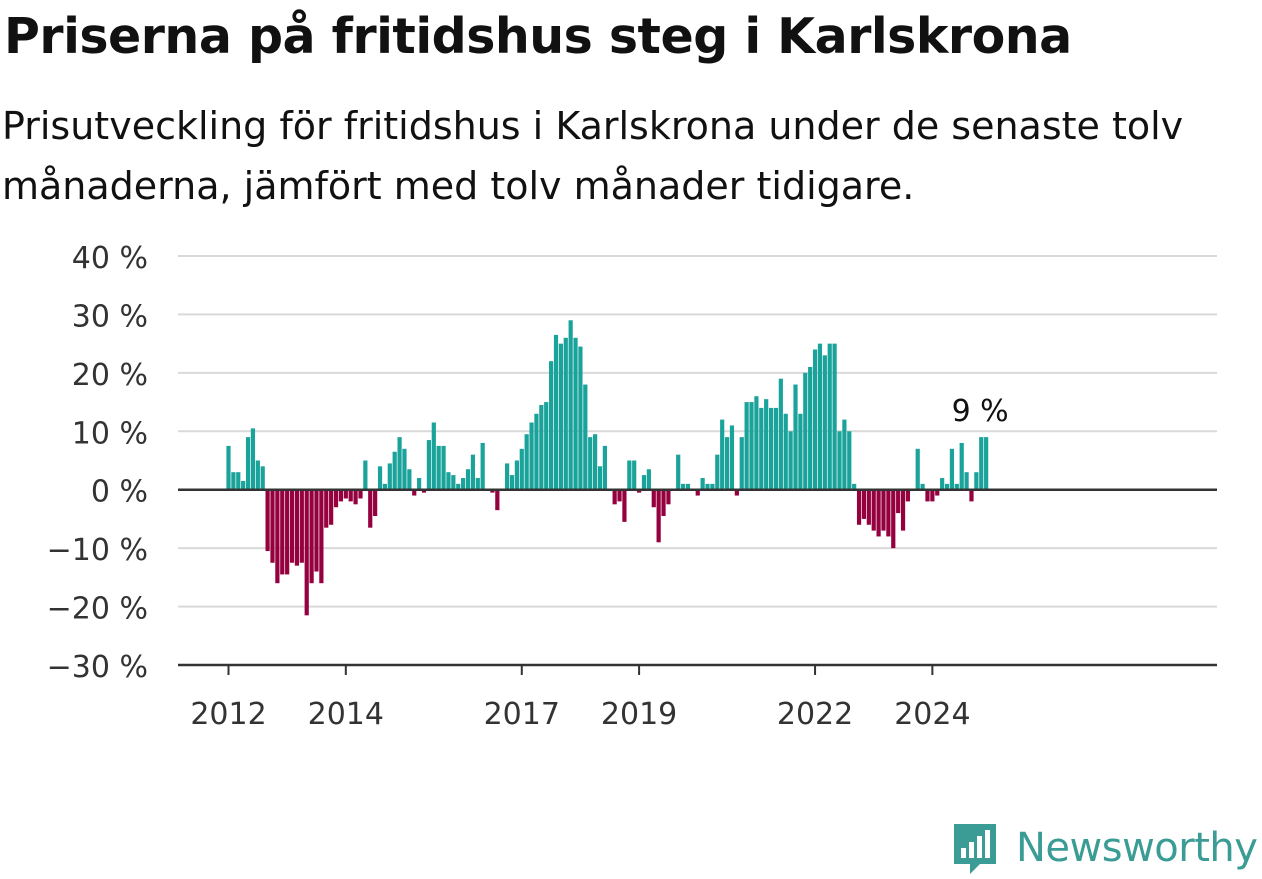 The width and height of the screenshot is (1262, 879). I want to click on y-tick-label: 10 %, so click(110, 433).